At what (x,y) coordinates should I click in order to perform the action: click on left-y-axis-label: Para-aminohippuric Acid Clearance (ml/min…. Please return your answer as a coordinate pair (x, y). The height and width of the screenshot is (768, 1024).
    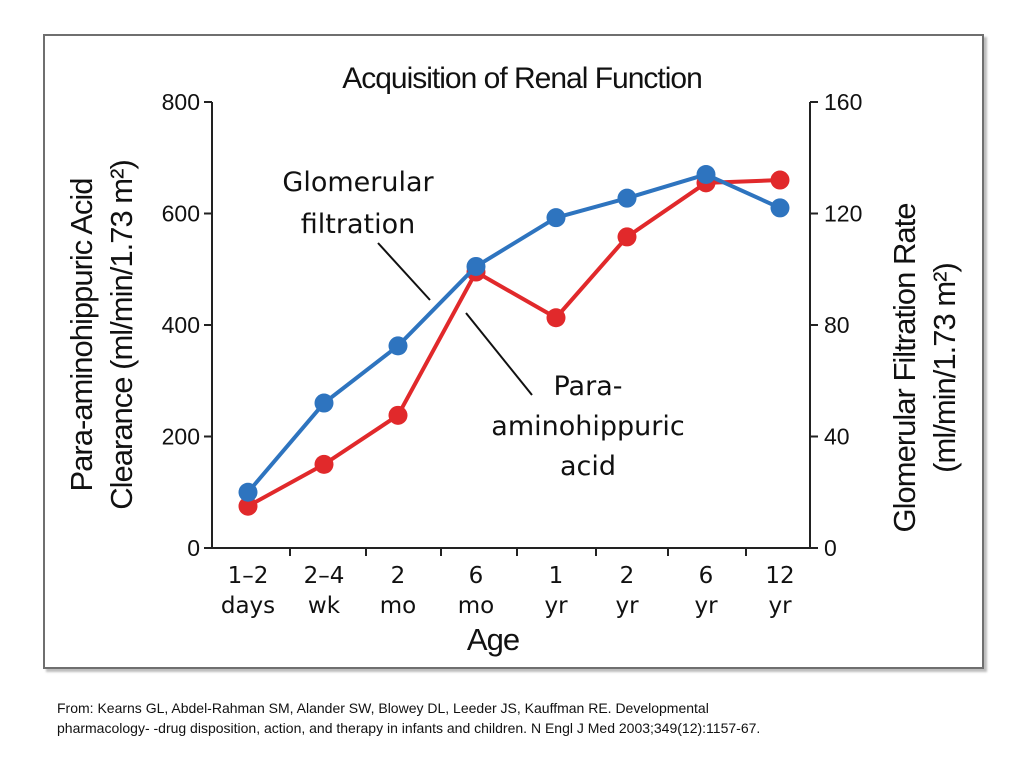
    Looking at the image, I should click on (101, 335).